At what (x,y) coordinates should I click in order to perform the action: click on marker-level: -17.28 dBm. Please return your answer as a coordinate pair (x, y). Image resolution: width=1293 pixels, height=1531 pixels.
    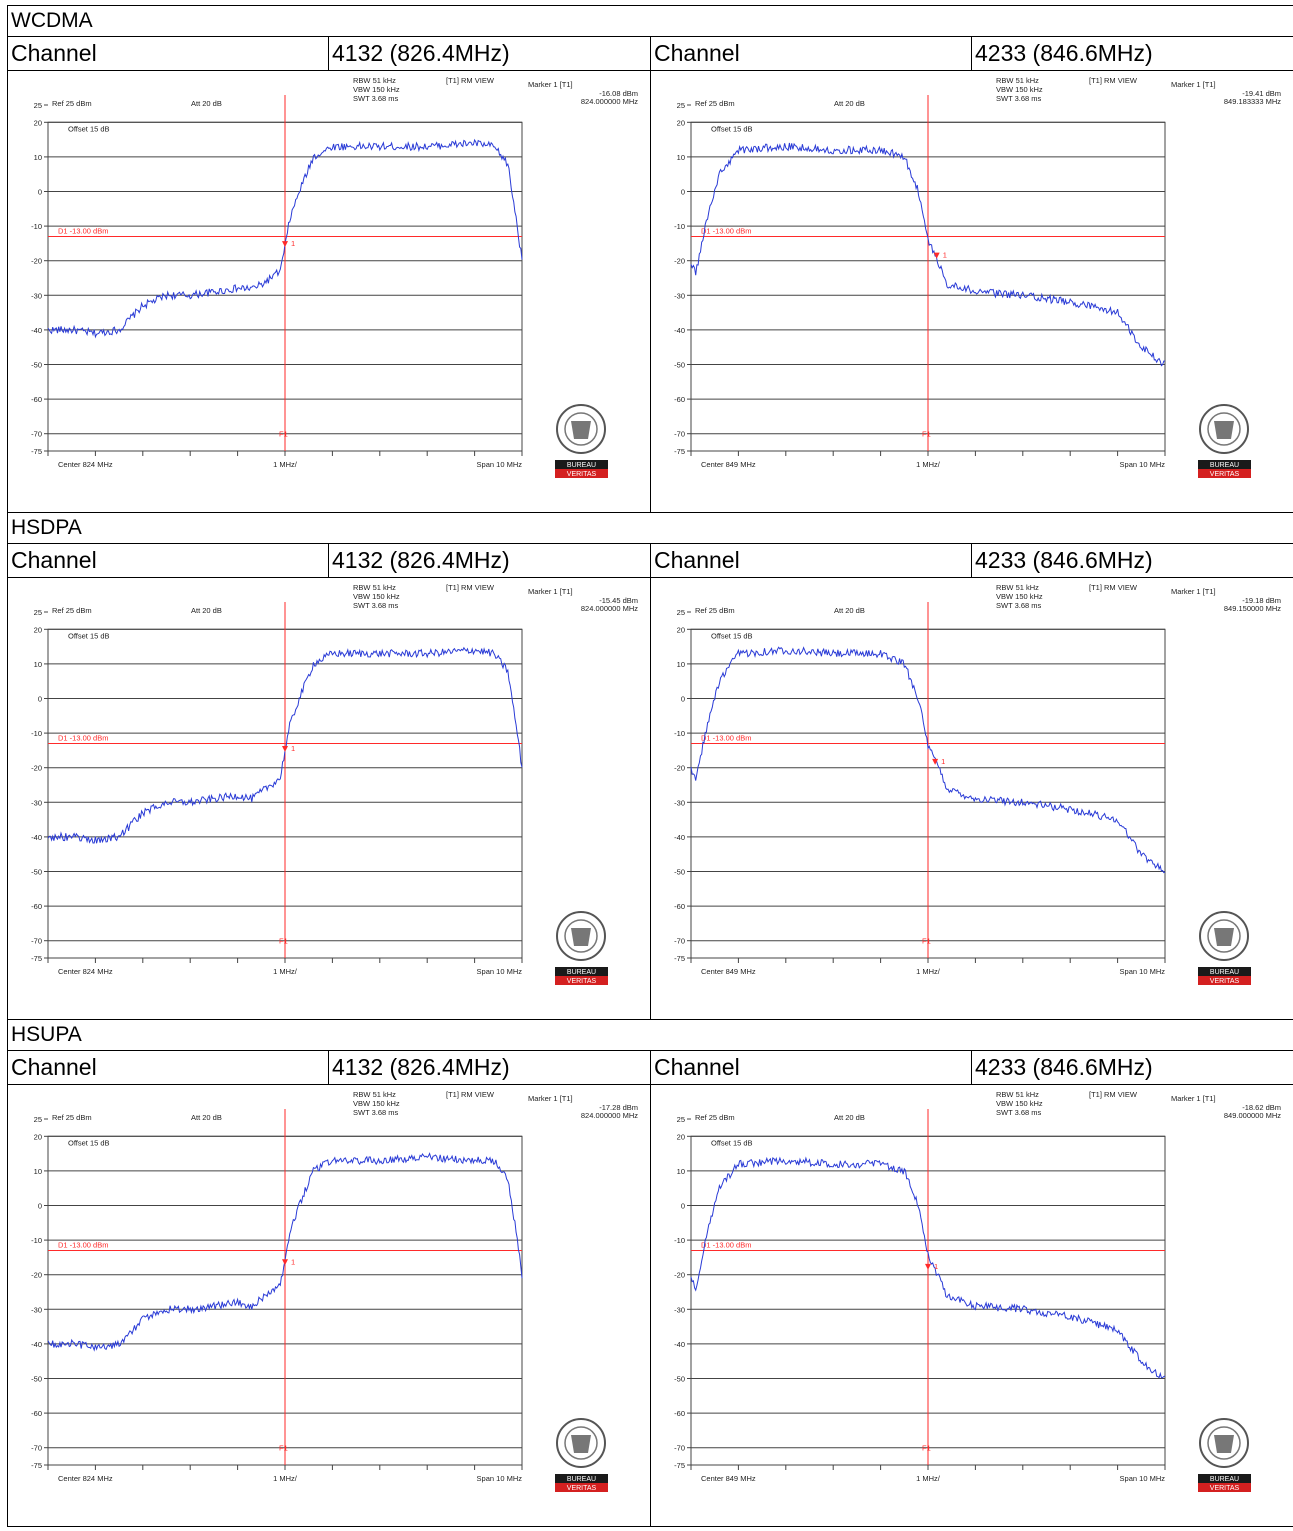
    Looking at the image, I should click on (618, 1107).